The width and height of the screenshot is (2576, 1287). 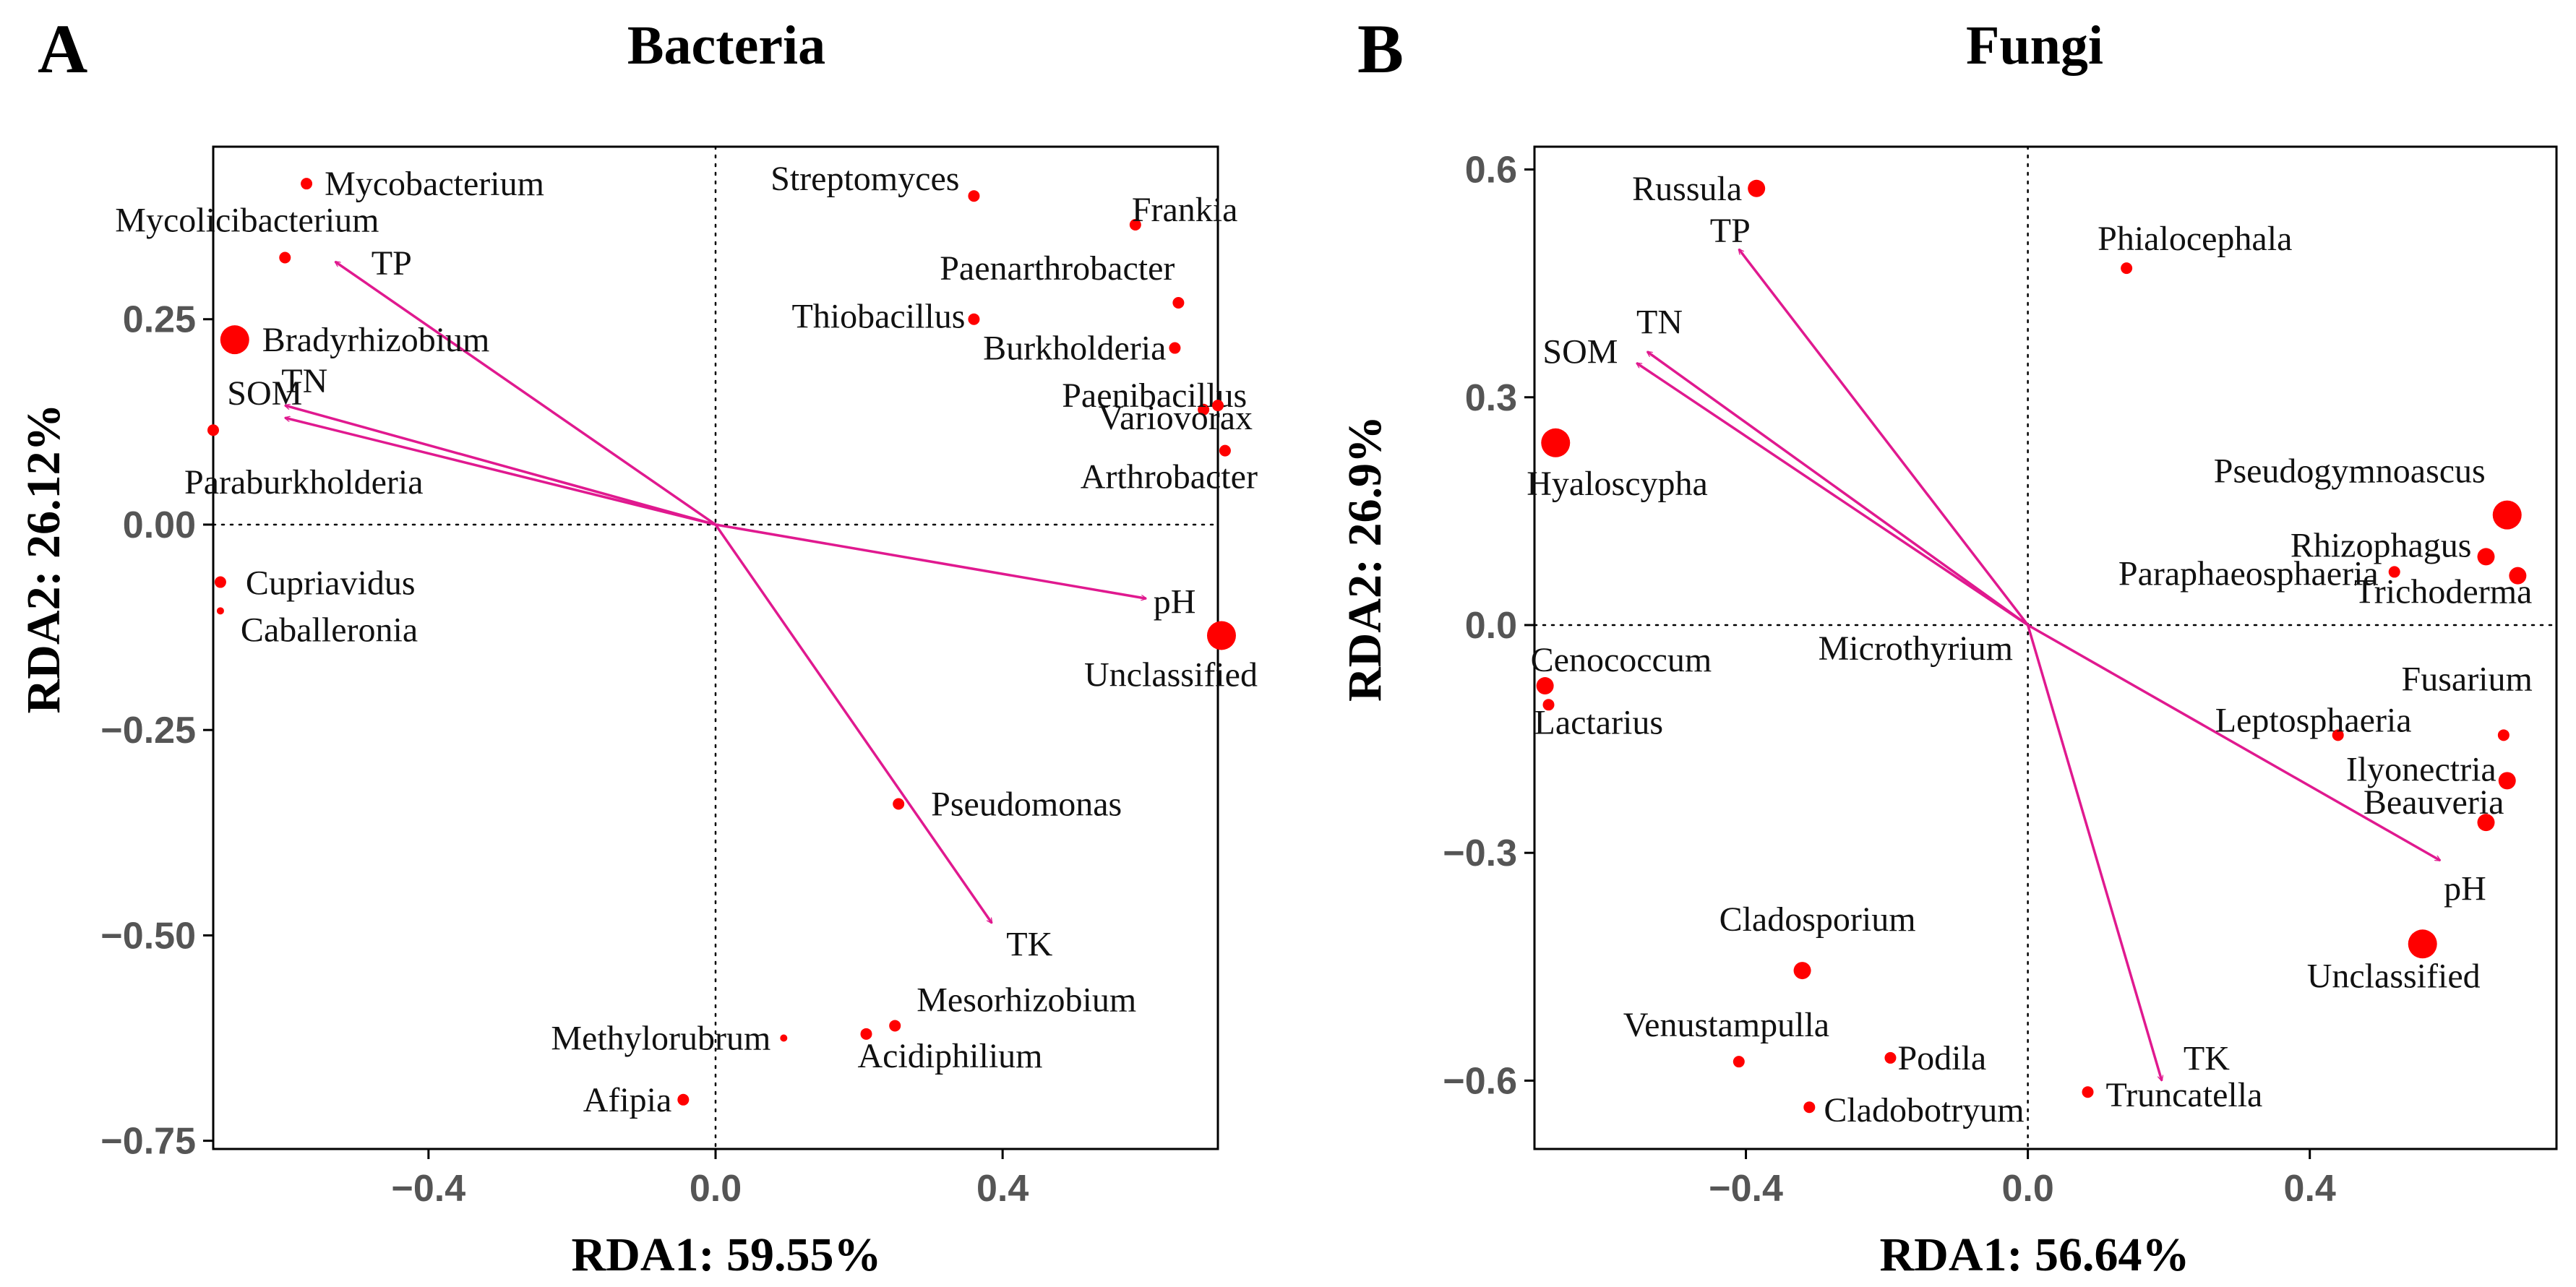 I want to click on point-thiobacillus, so click(x=974, y=319).